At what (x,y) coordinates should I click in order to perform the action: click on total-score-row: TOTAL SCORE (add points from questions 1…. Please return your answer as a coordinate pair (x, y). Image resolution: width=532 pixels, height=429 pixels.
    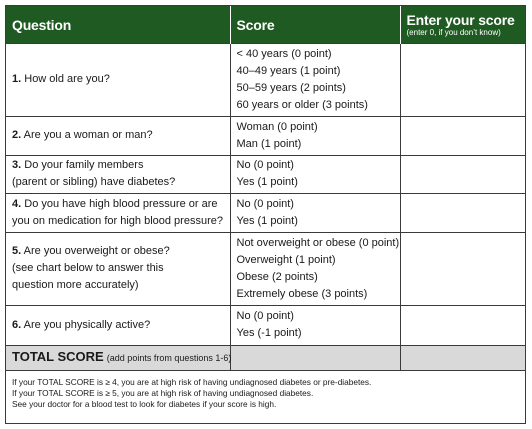
    Looking at the image, I should click on (265, 357).